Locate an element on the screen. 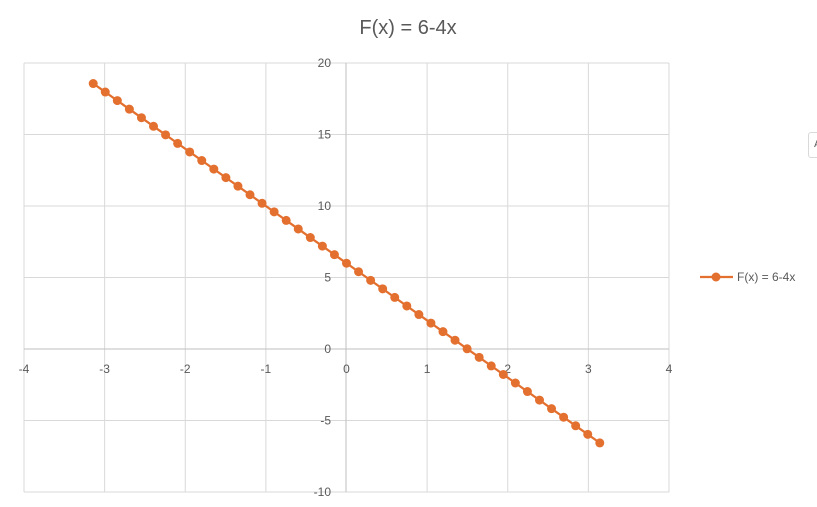 The image size is (817, 507). x-tick-label: -3 is located at coordinates (104, 369).